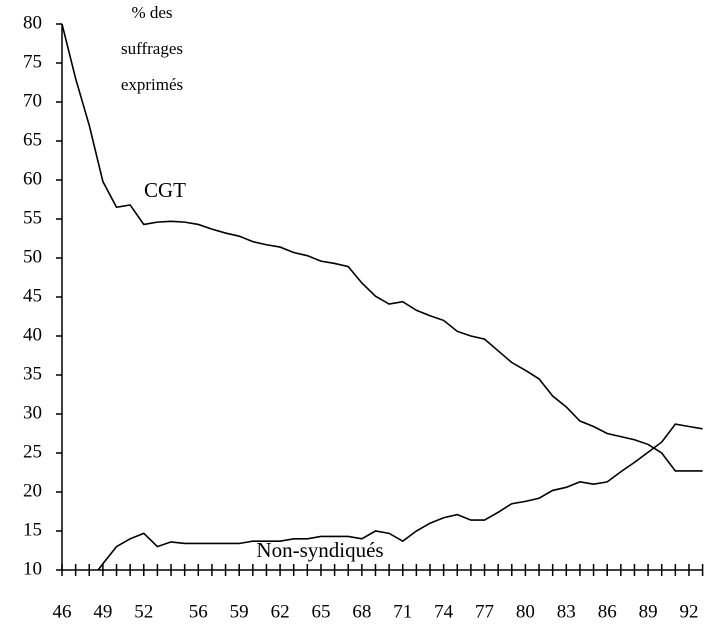 The height and width of the screenshot is (627, 705). What do you see at coordinates (32, 490) in the screenshot?
I see `y-tick-label: 20` at bounding box center [32, 490].